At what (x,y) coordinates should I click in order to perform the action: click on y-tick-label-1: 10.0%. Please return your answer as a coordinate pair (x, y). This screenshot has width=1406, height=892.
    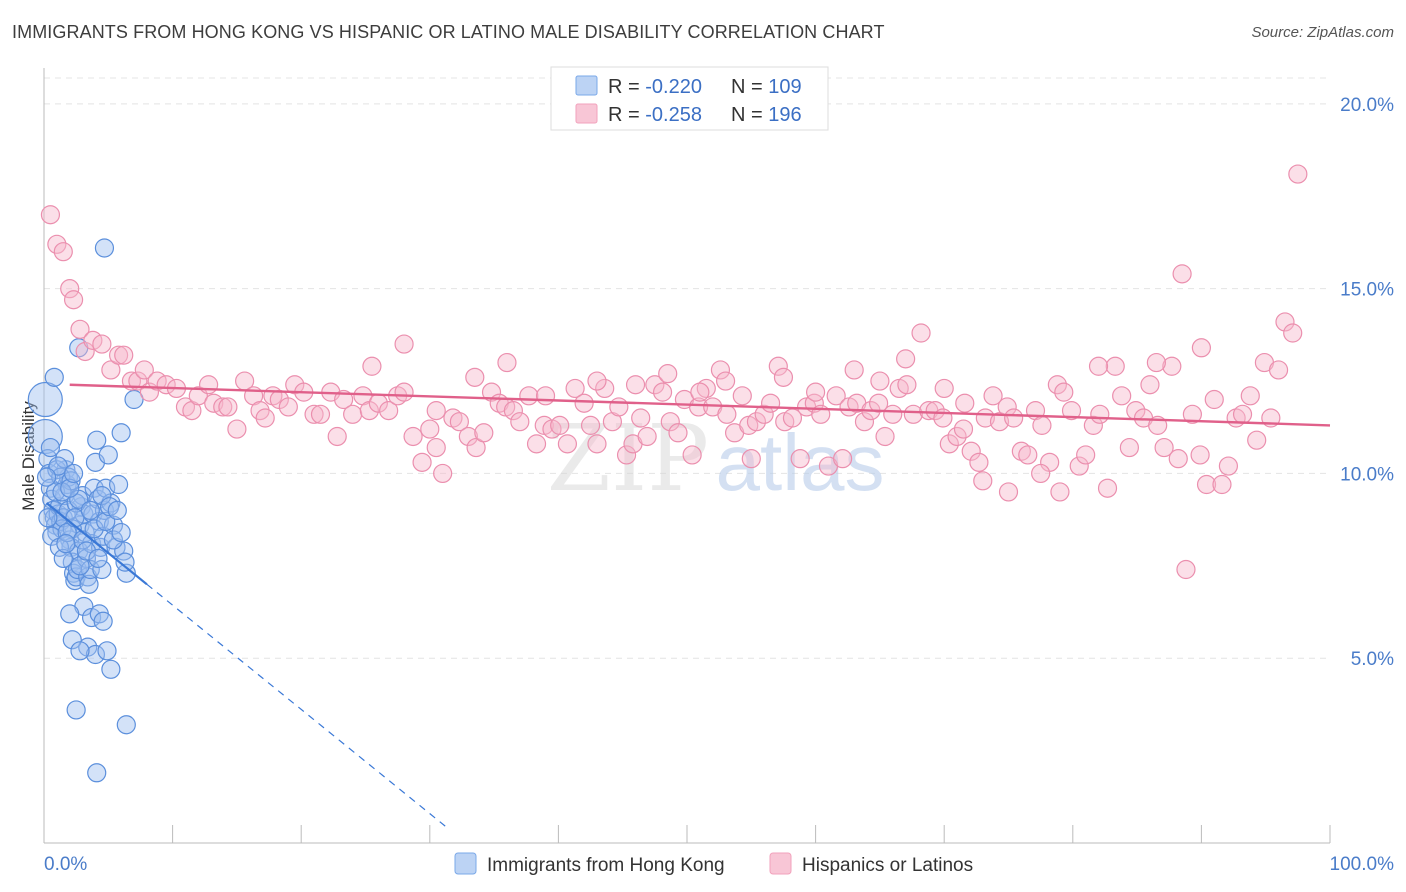
    Looking at the image, I should click on (1367, 474).